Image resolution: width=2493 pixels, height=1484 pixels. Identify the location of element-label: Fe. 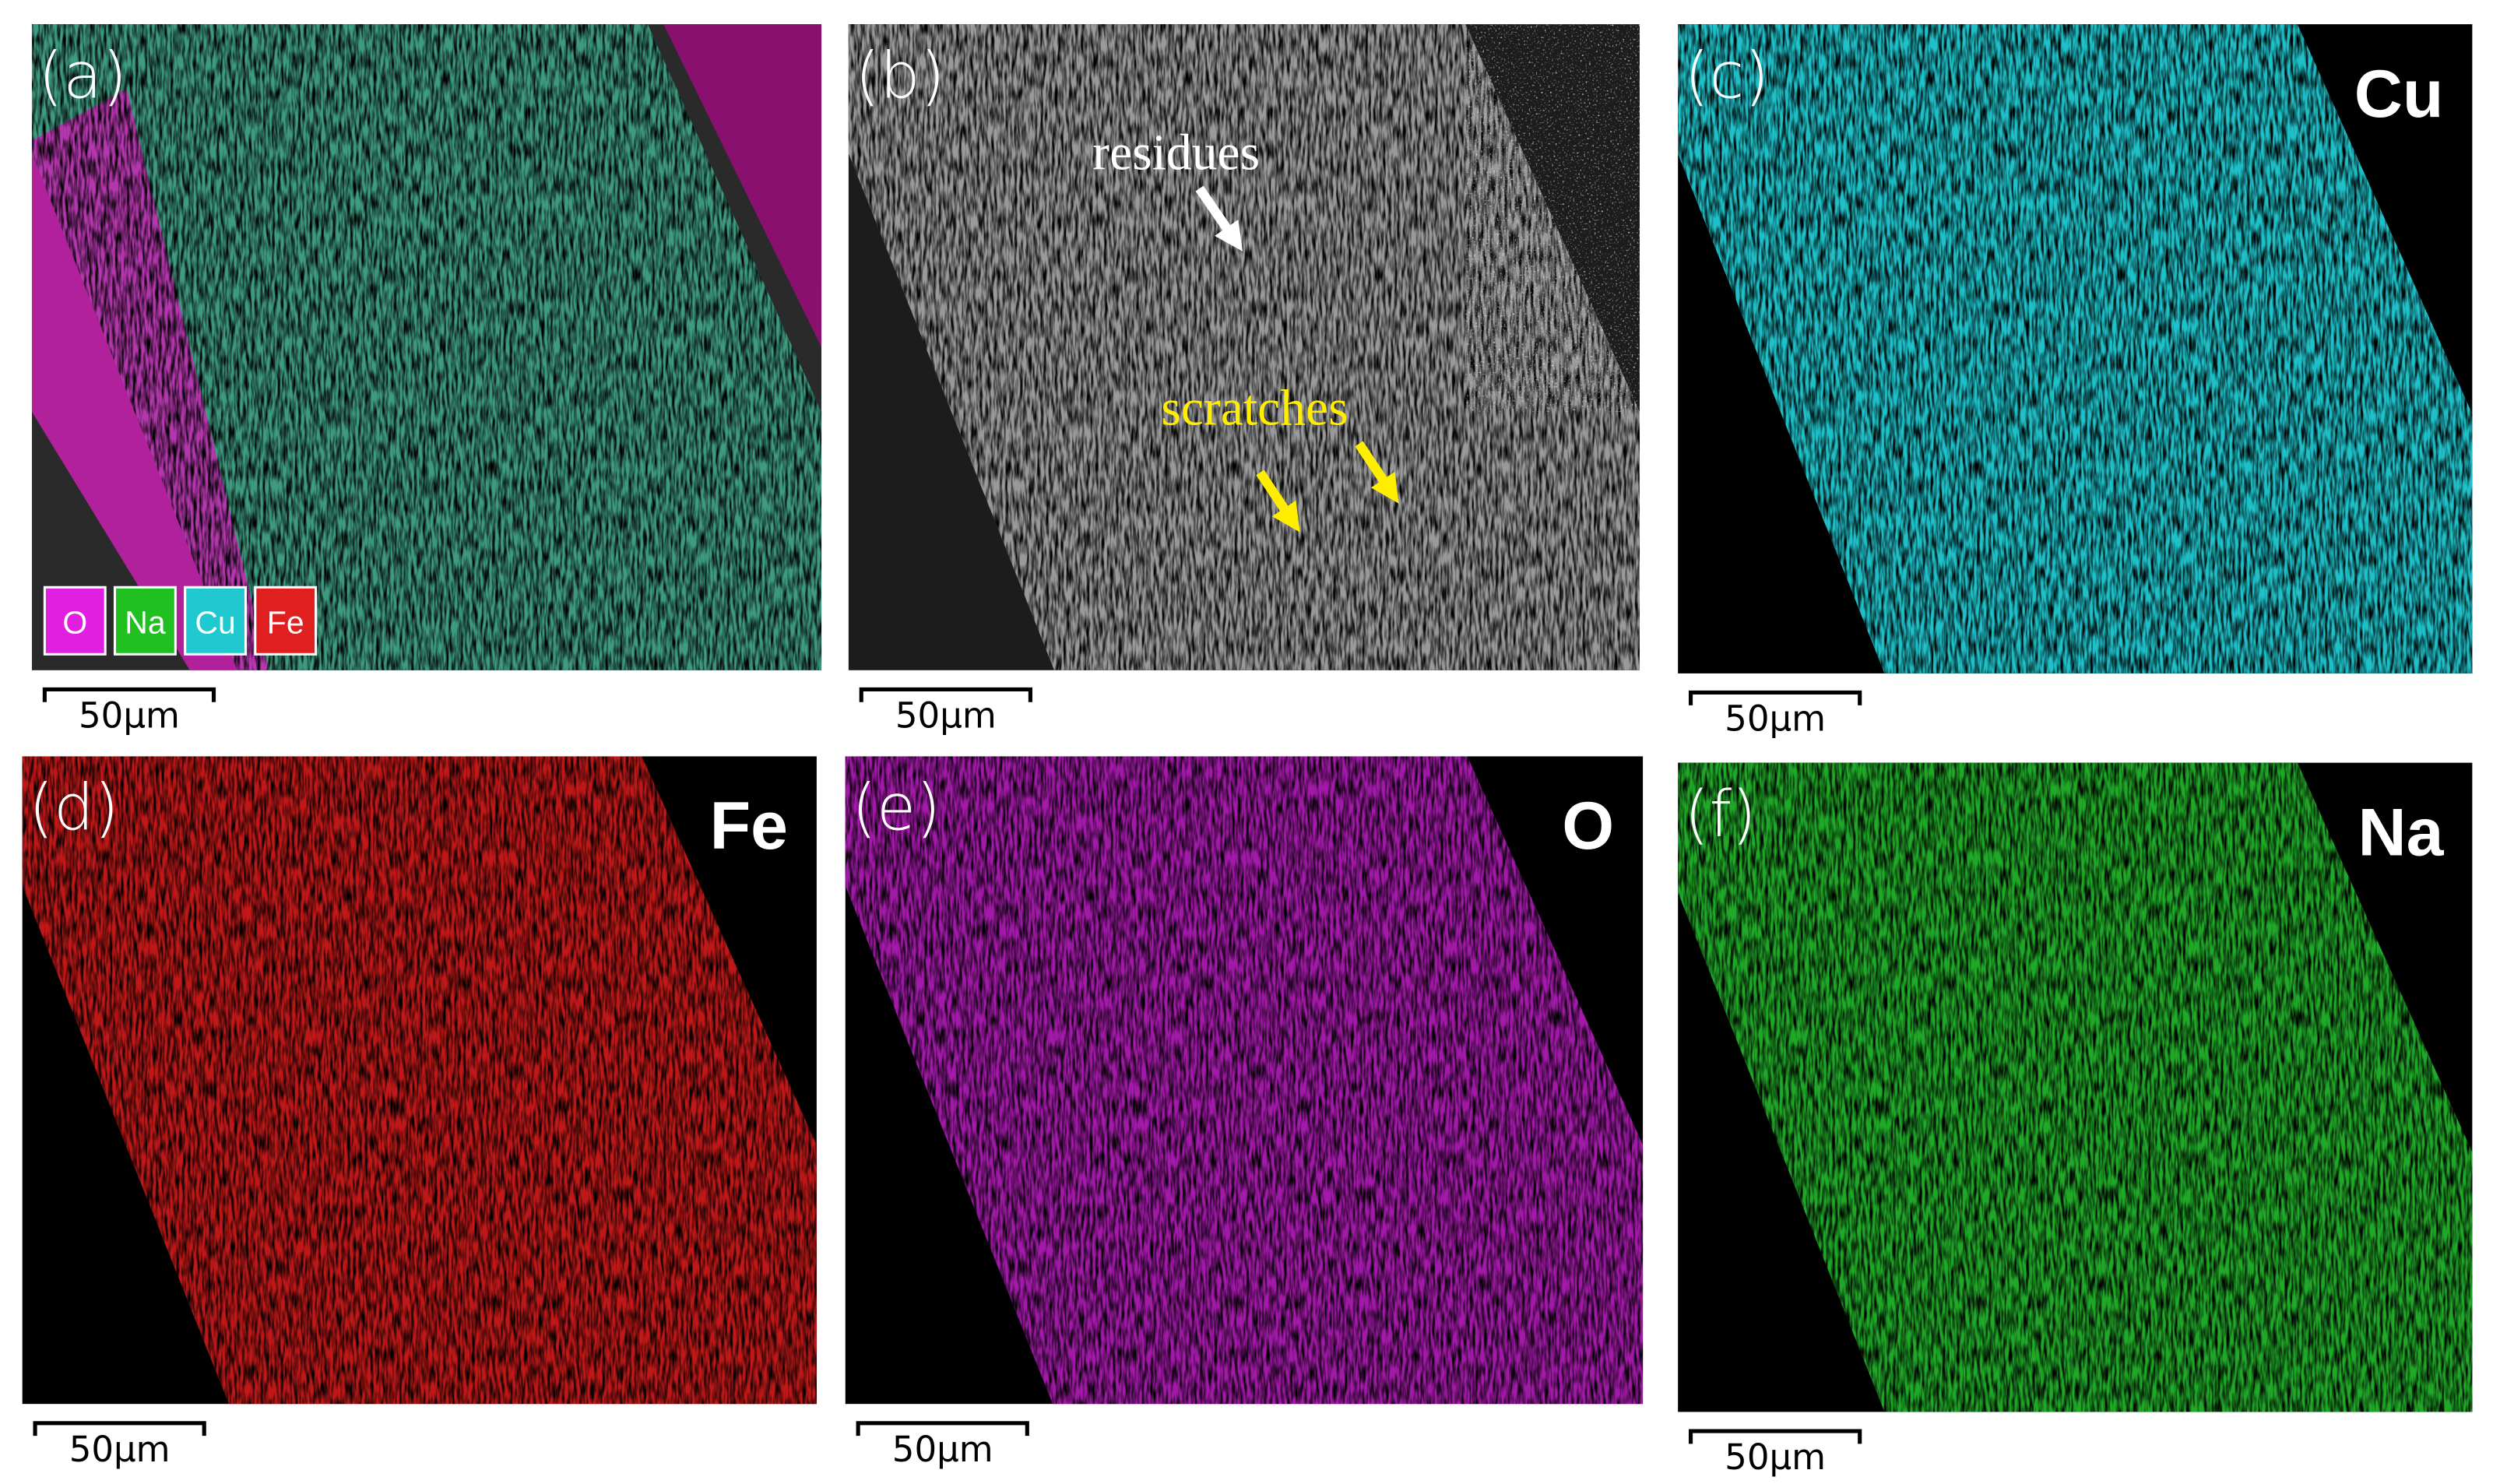
(749, 826).